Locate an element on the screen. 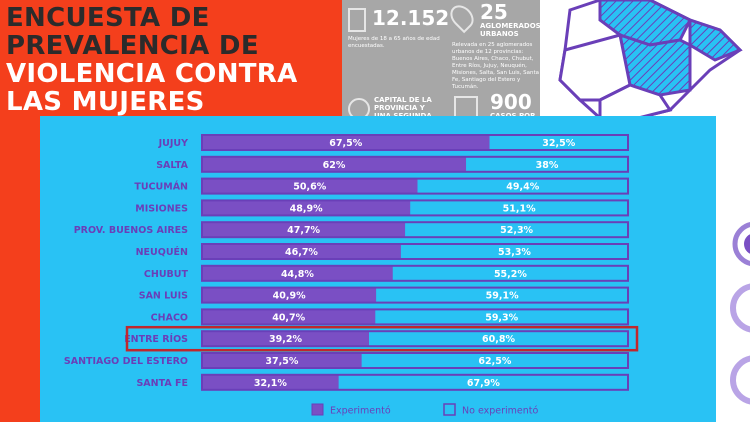 The height and width of the screenshot is (427, 750). data-label-experimento: 46,7% is located at coordinates (301, 252).